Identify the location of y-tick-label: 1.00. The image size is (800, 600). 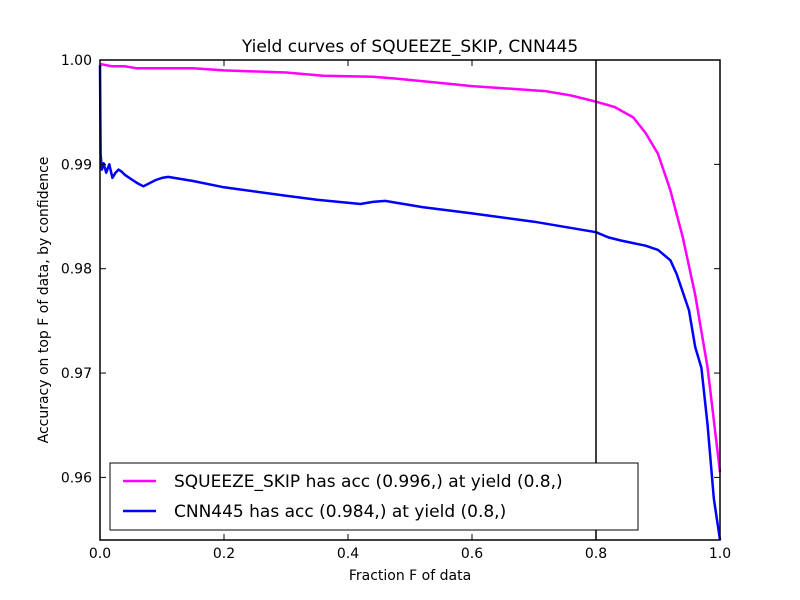
(76, 61).